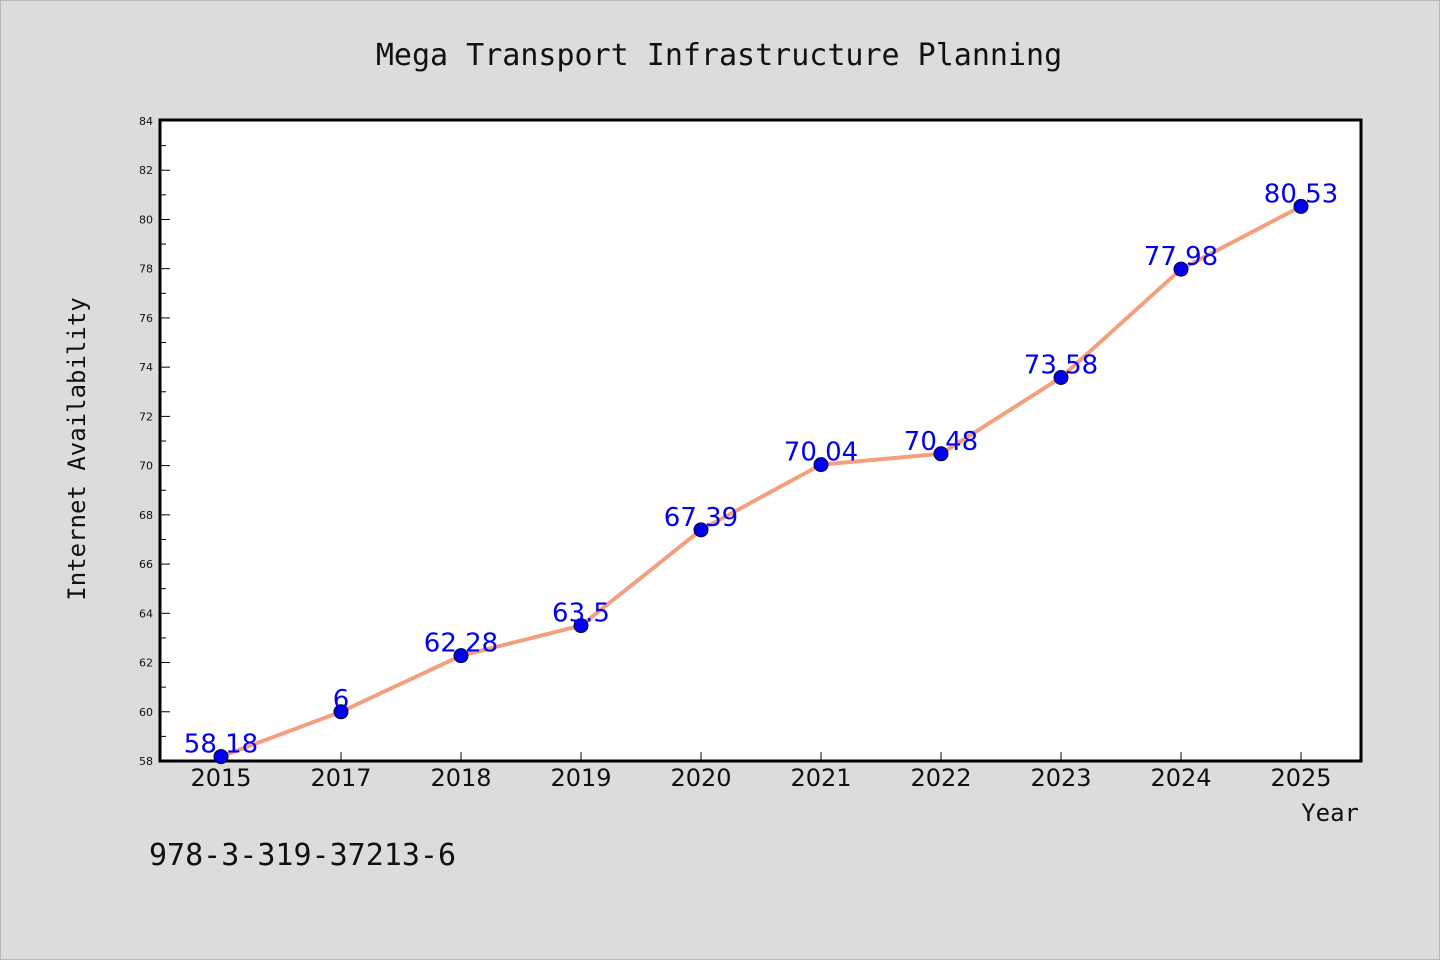 This screenshot has height=960, width=1440. What do you see at coordinates (701, 518) in the screenshot?
I see `data-label: 67.39` at bounding box center [701, 518].